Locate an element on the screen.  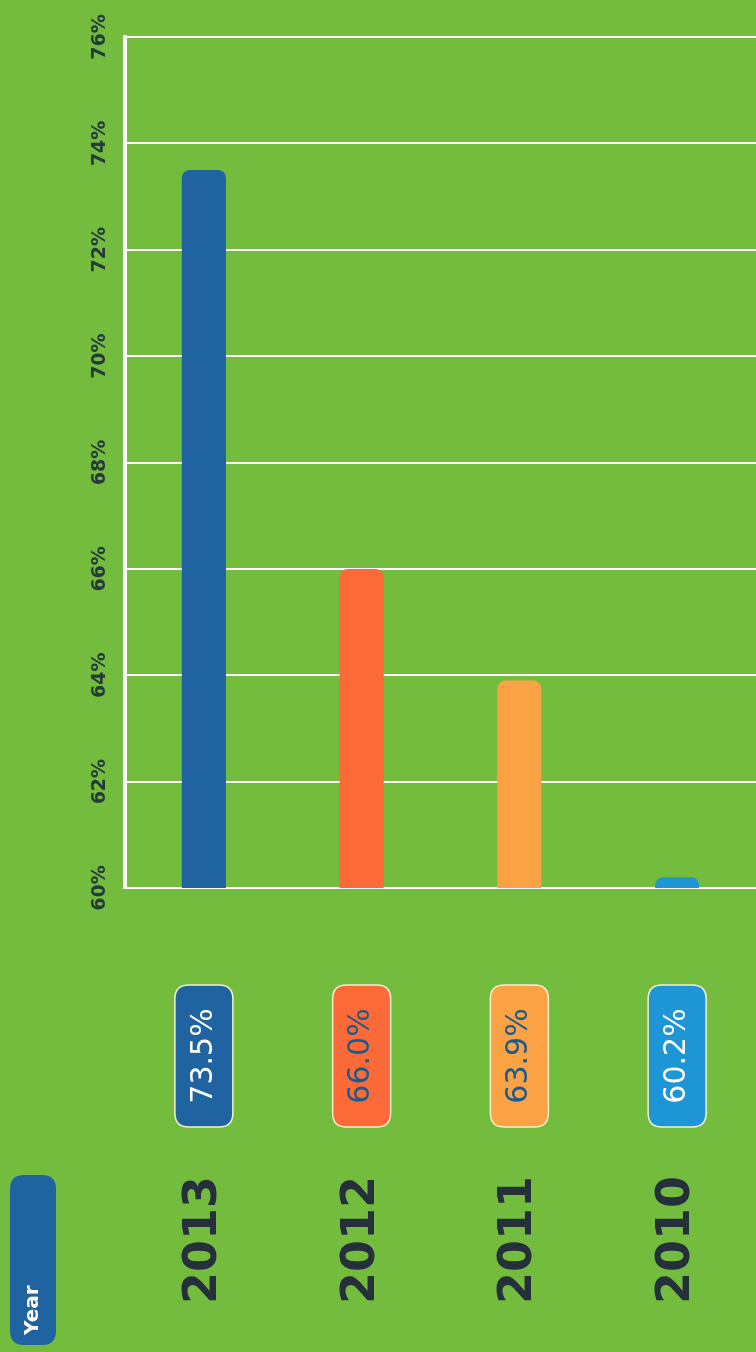
x-tick-label: 2013 is located at coordinates (199, 1240).